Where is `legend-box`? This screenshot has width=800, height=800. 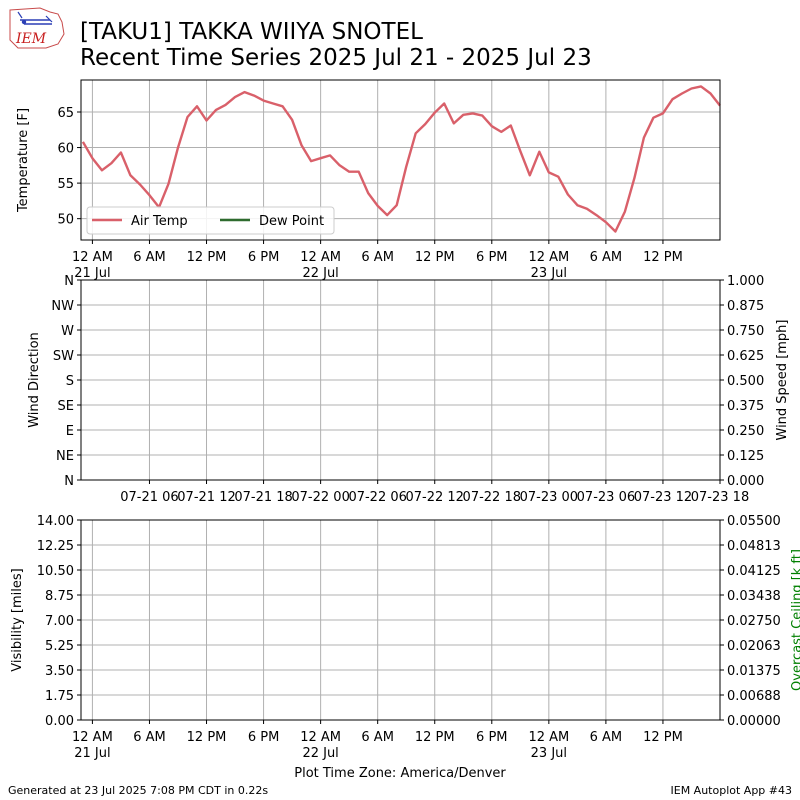
legend-box is located at coordinates (210, 220).